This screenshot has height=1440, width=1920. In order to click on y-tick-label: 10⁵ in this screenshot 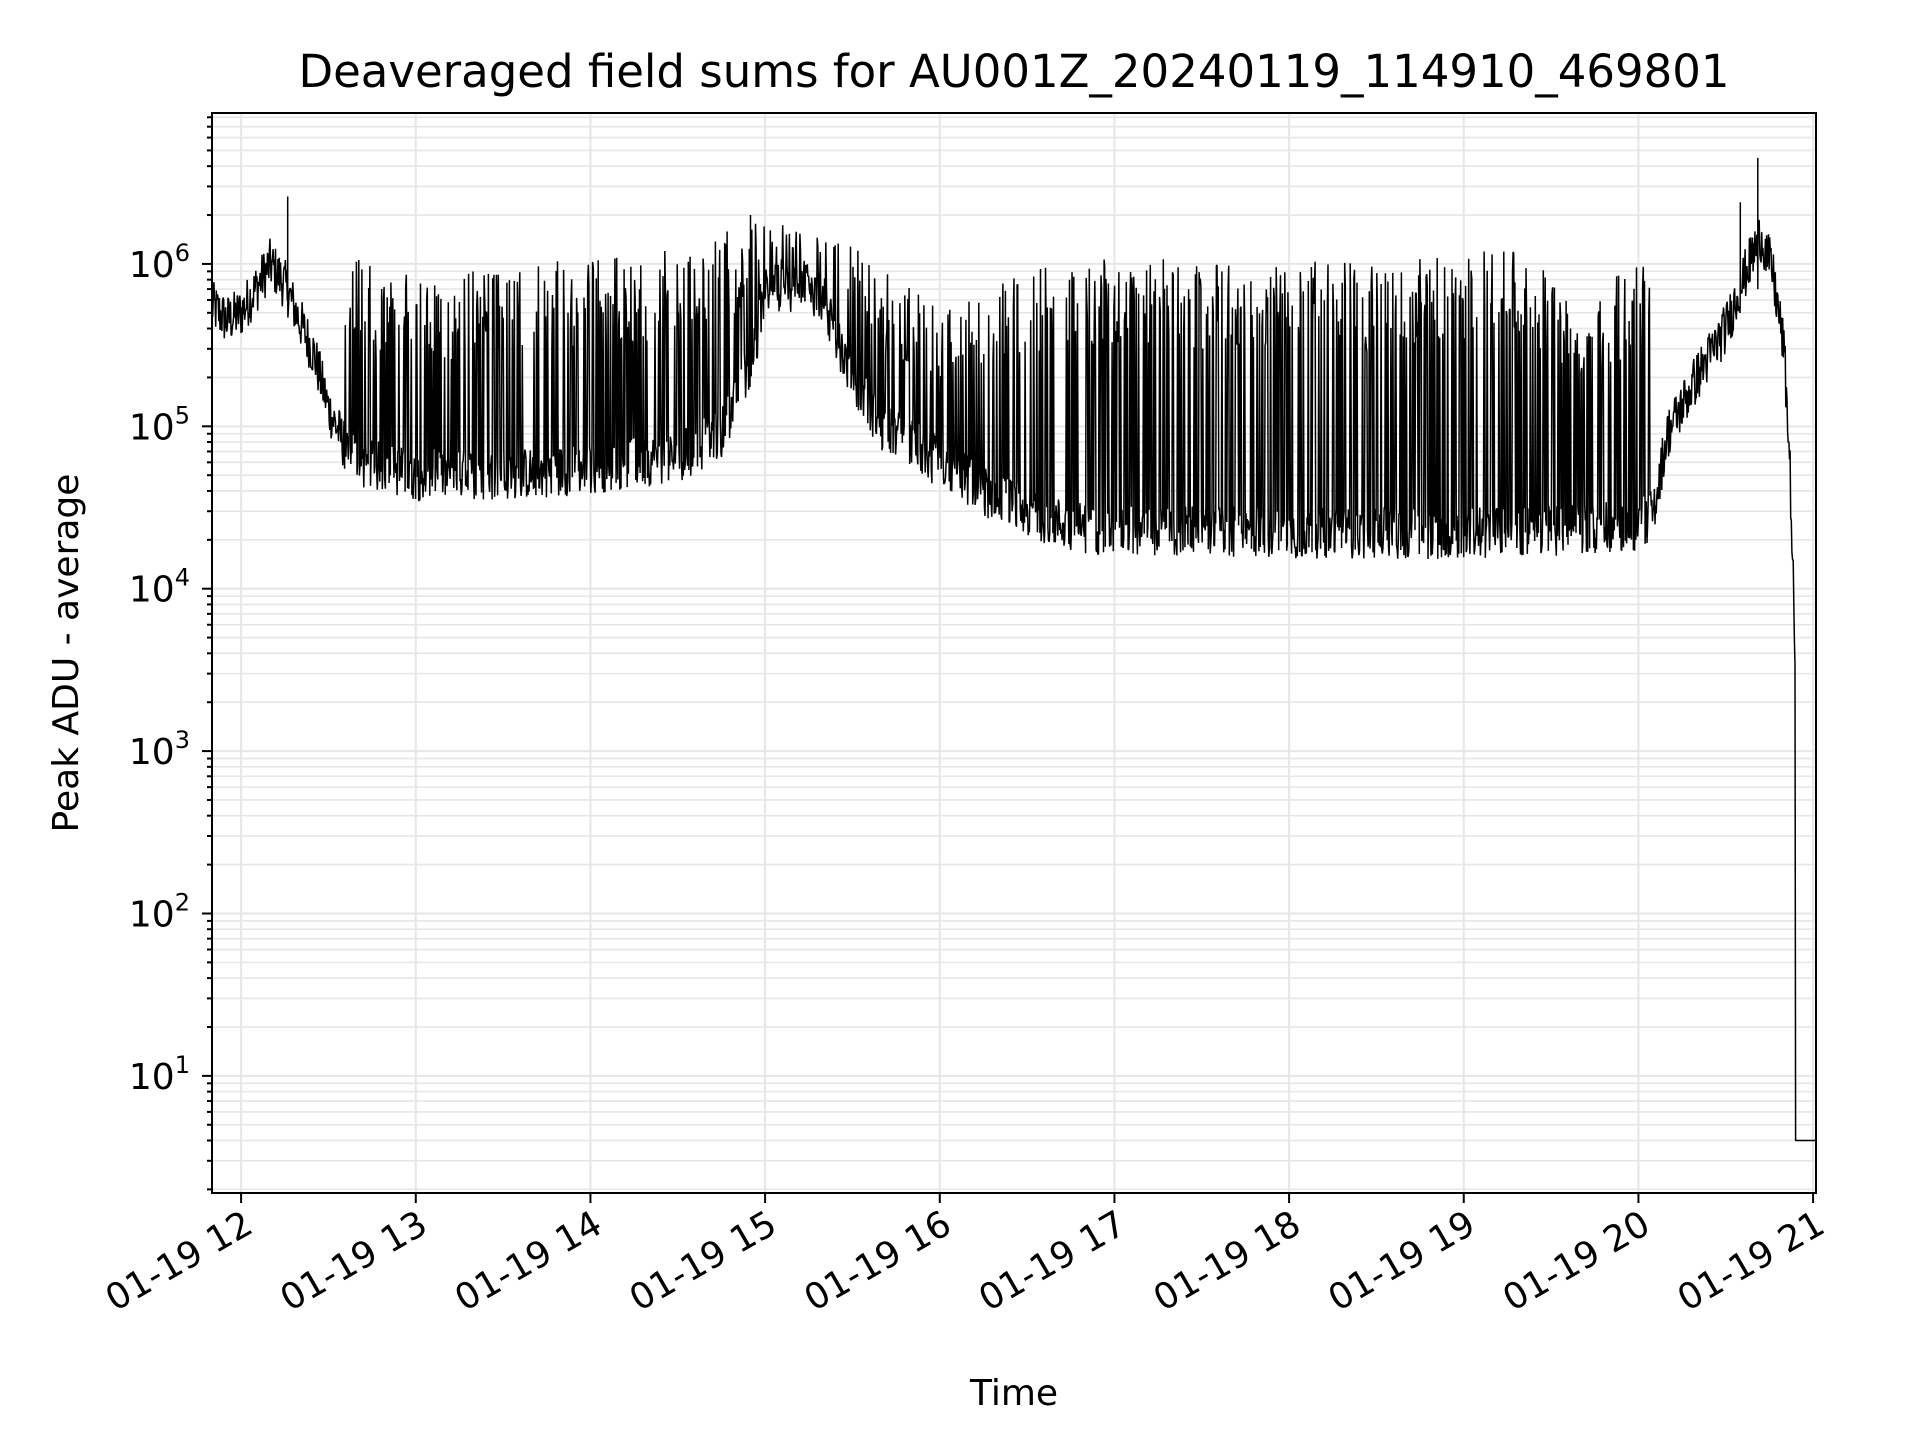, I will do `click(159, 424)`.